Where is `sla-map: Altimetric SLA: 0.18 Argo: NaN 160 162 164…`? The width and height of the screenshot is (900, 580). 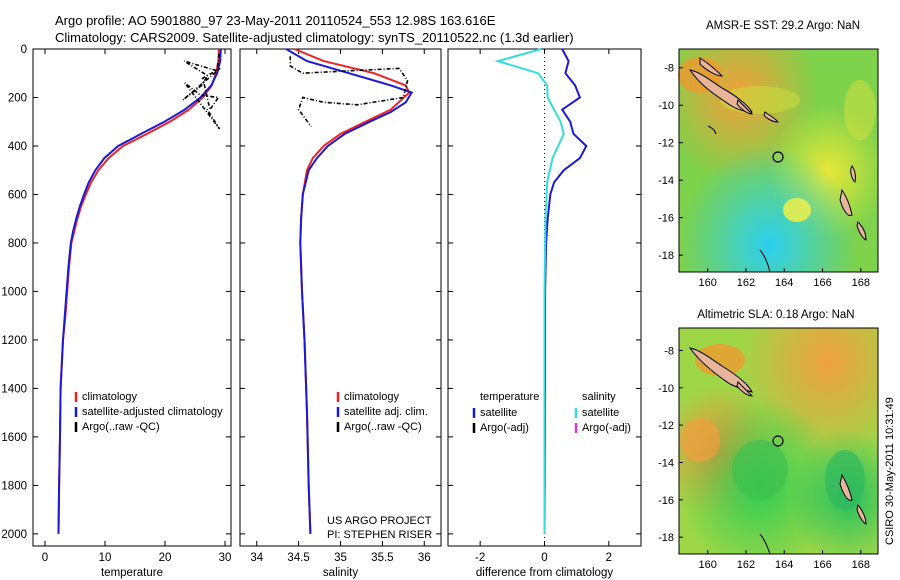
sla-map: Altimetric SLA: 0.18 Argo: NaN 160 162 164… is located at coordinates (768, 440).